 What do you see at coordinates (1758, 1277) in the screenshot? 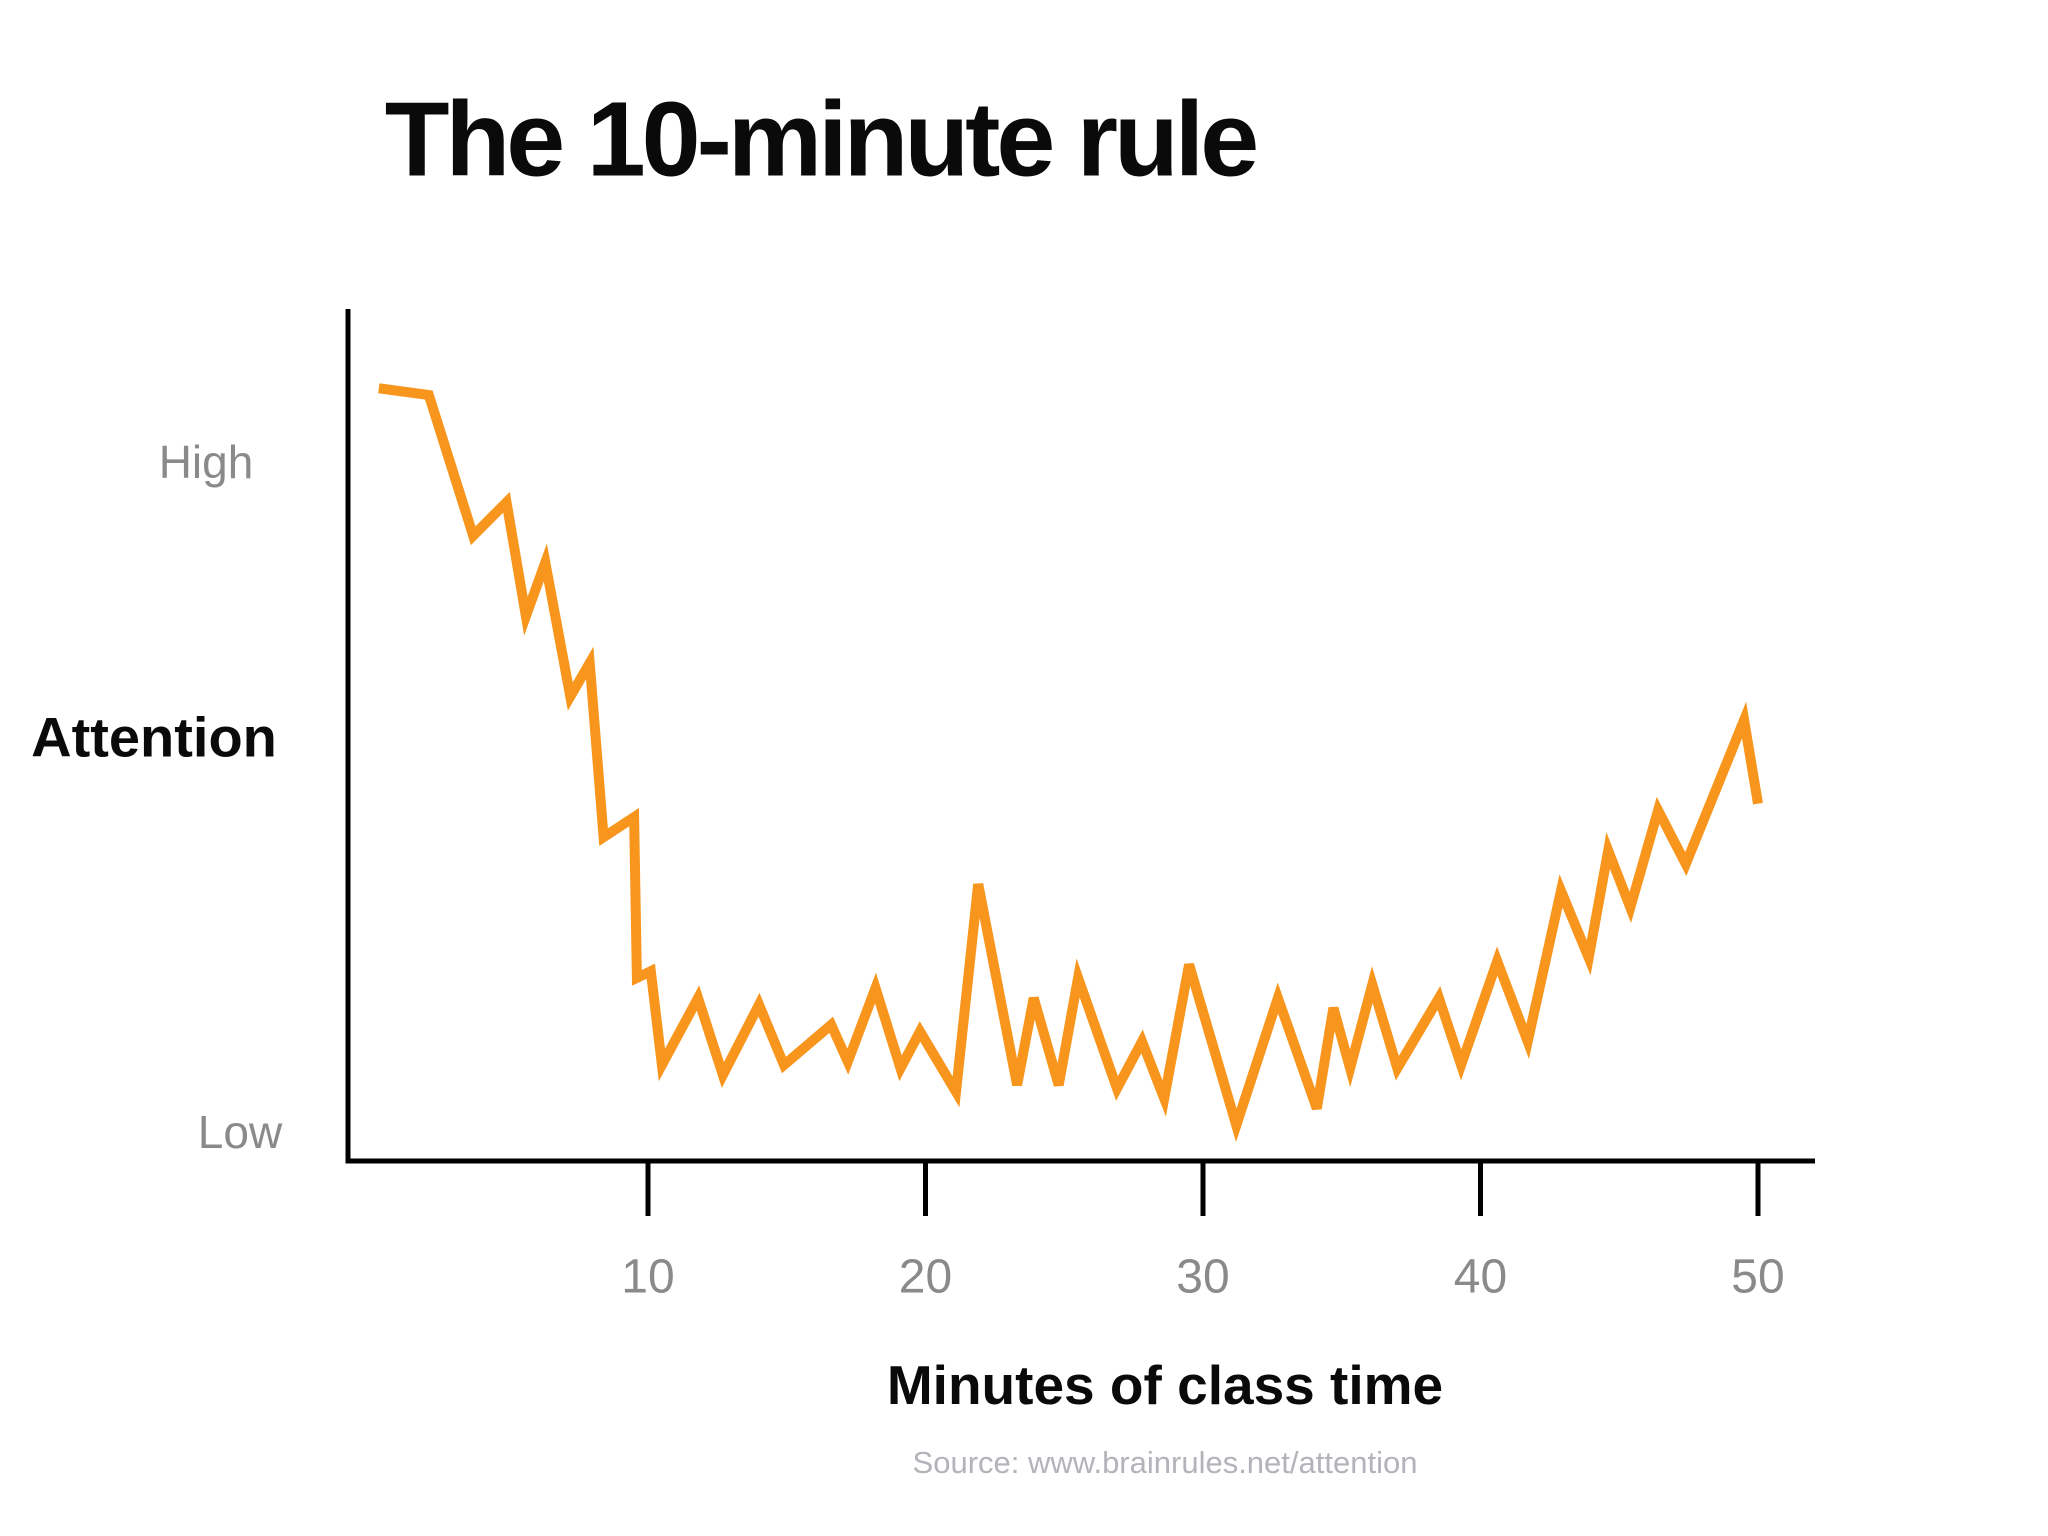
I see `x-tick-label-50: 50` at bounding box center [1758, 1277].